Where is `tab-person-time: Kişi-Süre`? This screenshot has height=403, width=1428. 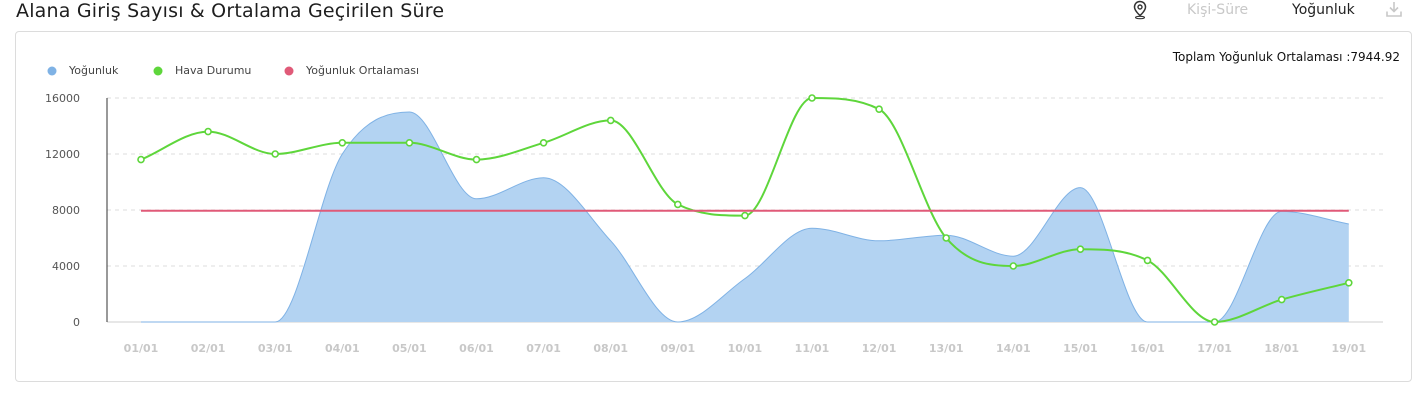
tab-person-time: Kişi-Süre is located at coordinates (1218, 10).